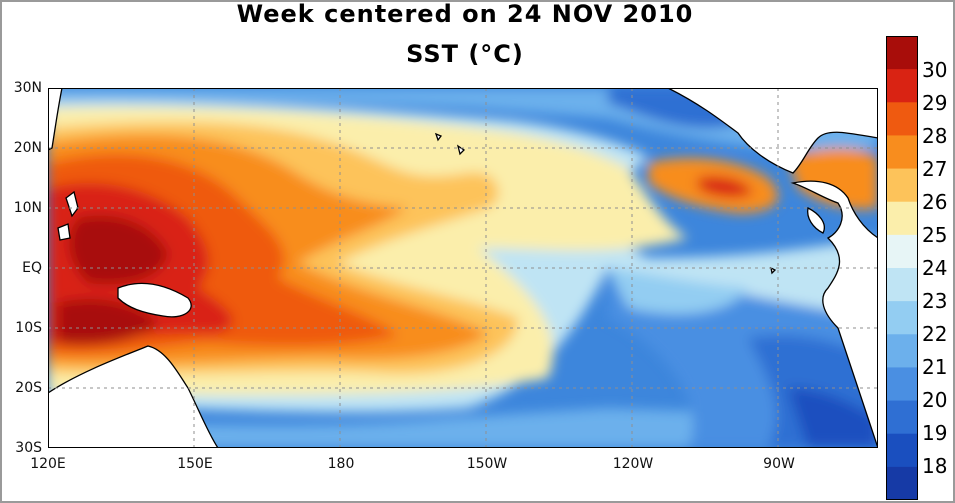 This screenshot has height=503, width=955. I want to click on map-title: Week centered on 24 NOV 2010, so click(465, 14).